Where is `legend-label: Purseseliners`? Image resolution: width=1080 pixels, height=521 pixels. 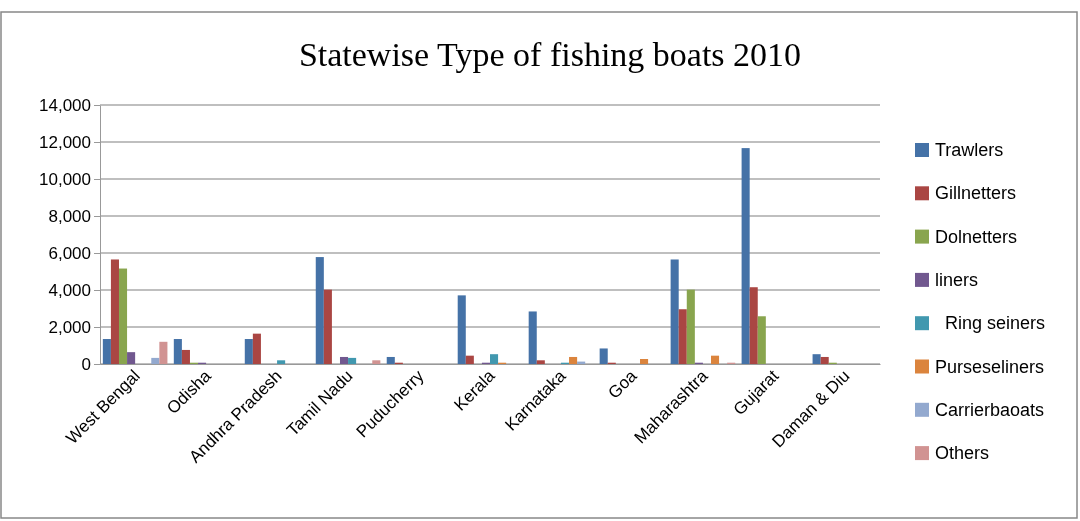 legend-label: Purseseliners is located at coordinates (990, 366).